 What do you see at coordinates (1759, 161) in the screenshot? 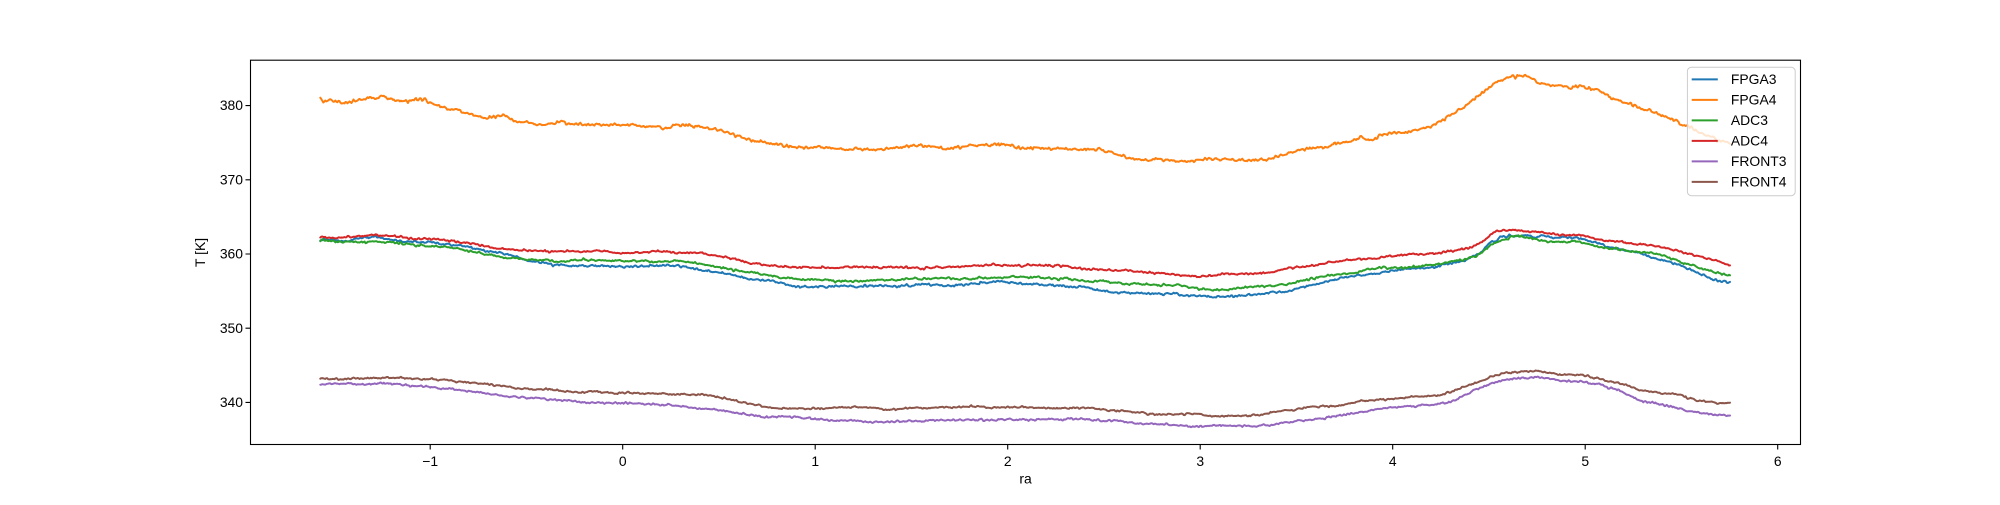
I see `svg-text: FRONT3` at bounding box center [1759, 161].